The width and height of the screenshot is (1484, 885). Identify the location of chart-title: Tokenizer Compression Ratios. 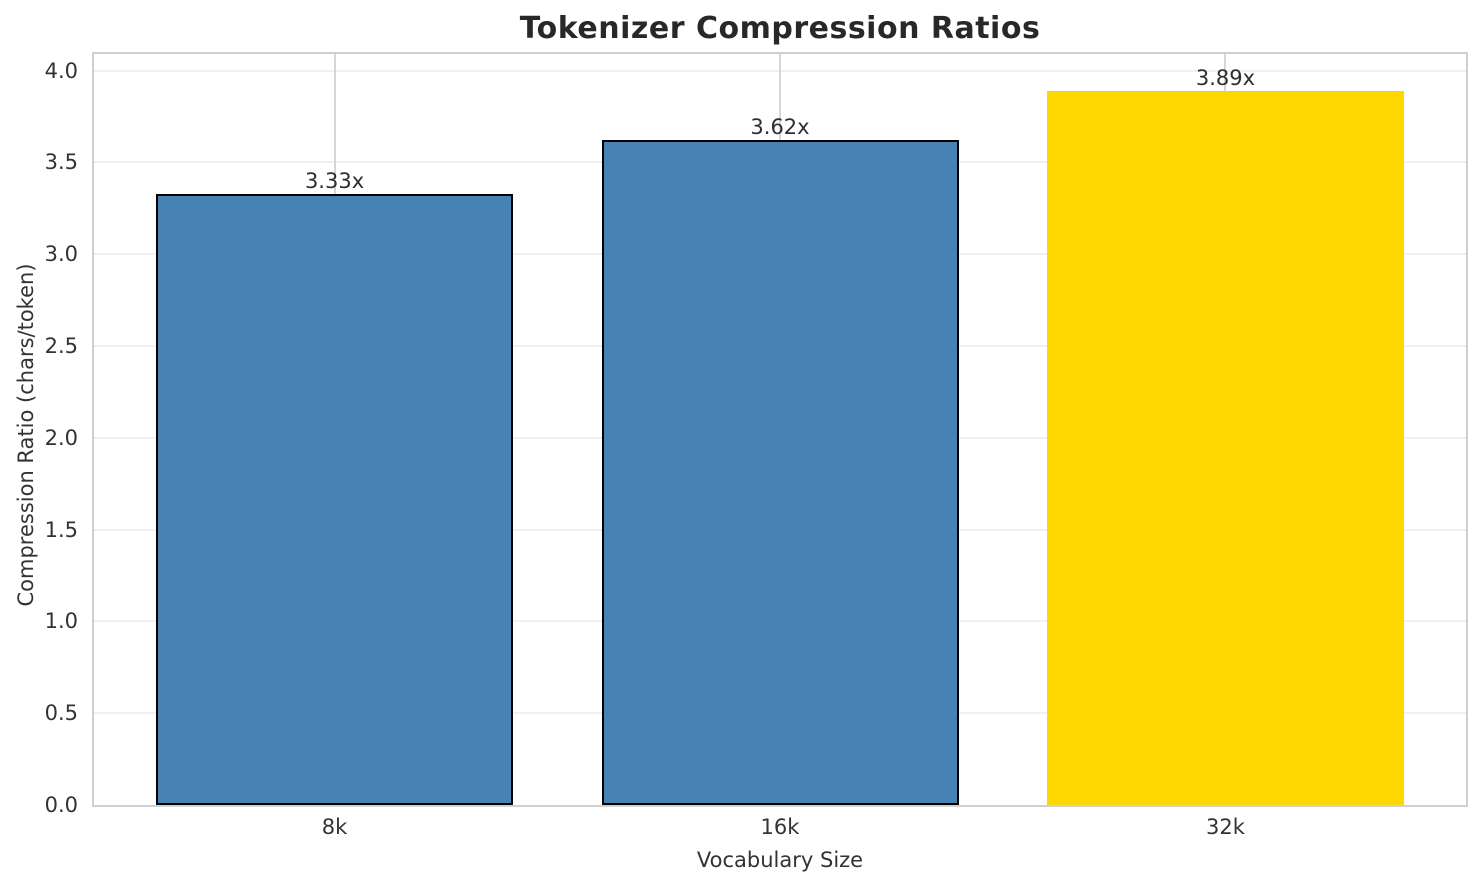
(780, 28).